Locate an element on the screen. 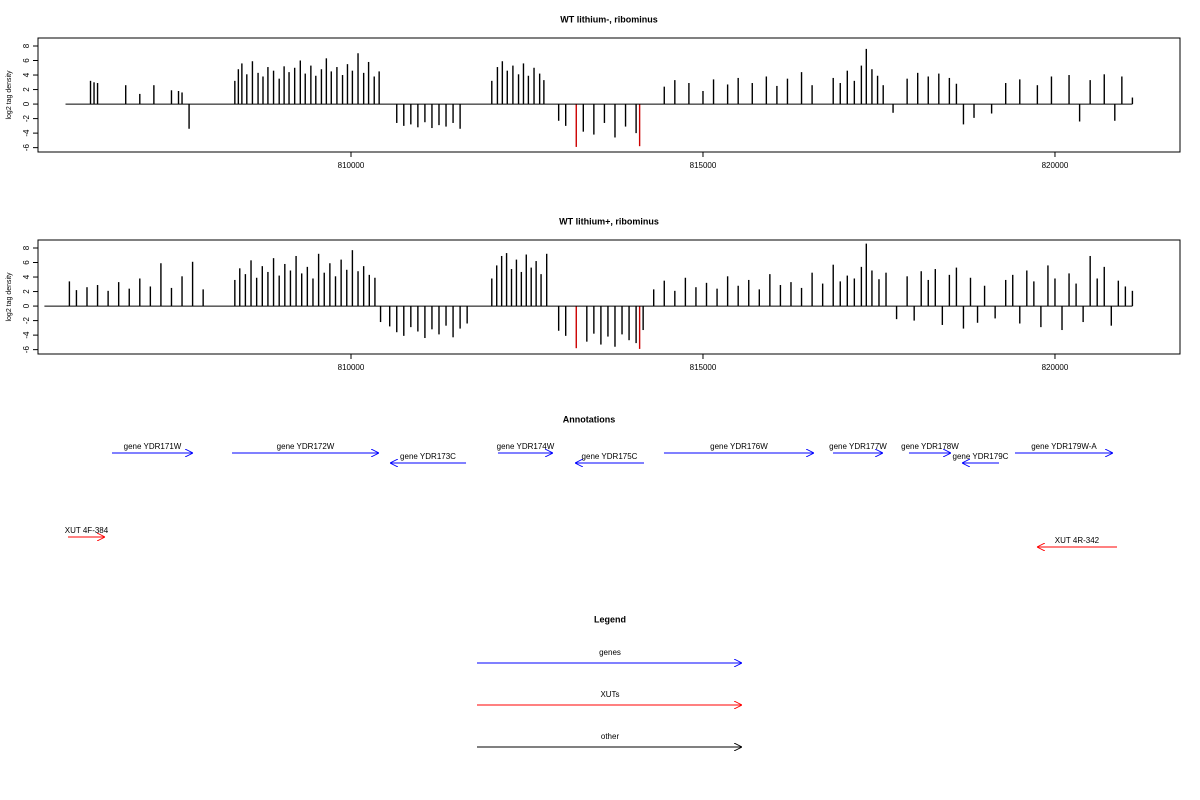 This screenshot has height=800, width=1200. feature-label: XUT 4F-384 is located at coordinates (87, 530).